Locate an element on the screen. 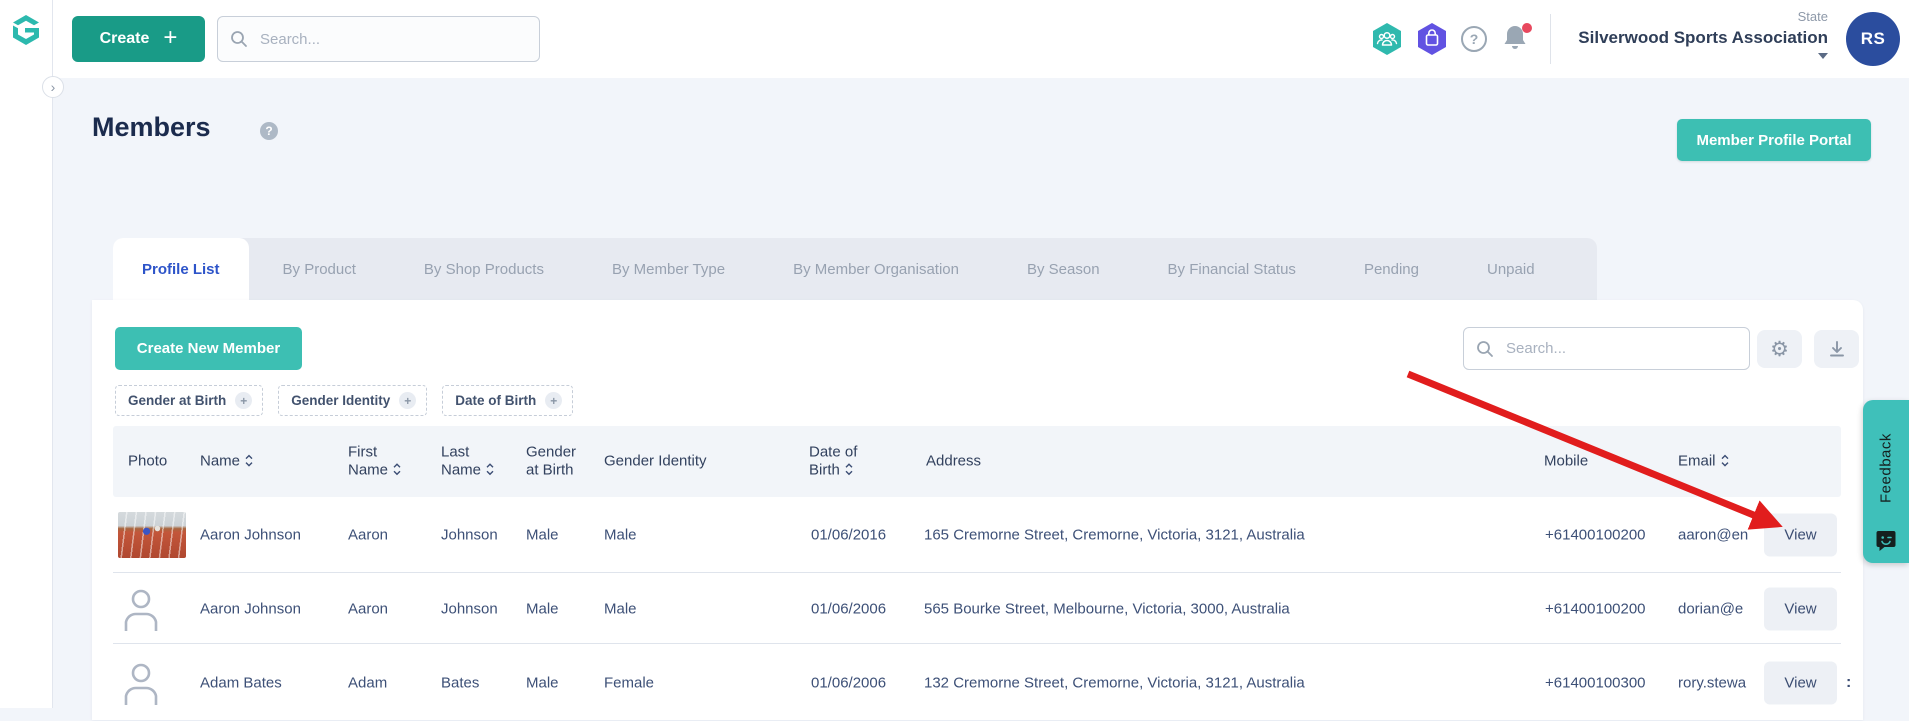  membership-hexagon-icon is located at coordinates (1387, 39).